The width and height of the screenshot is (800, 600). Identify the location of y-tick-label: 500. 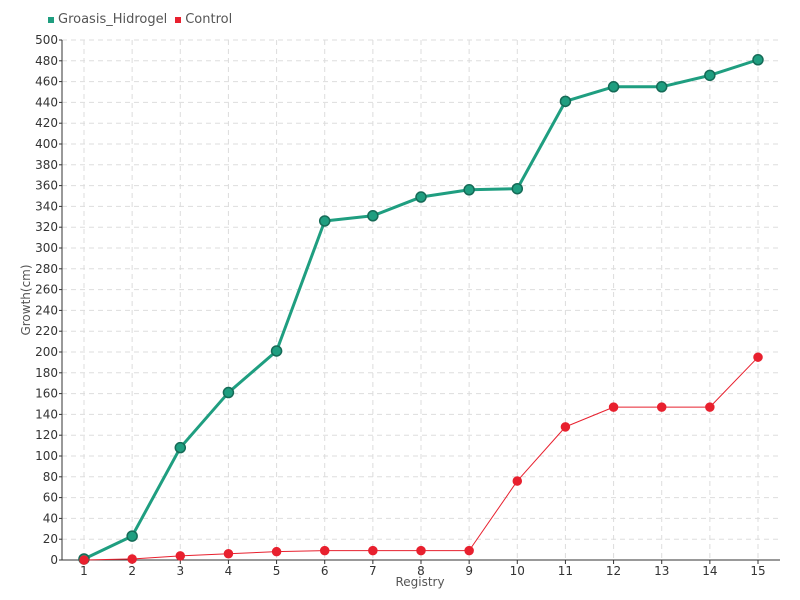
(46, 40).